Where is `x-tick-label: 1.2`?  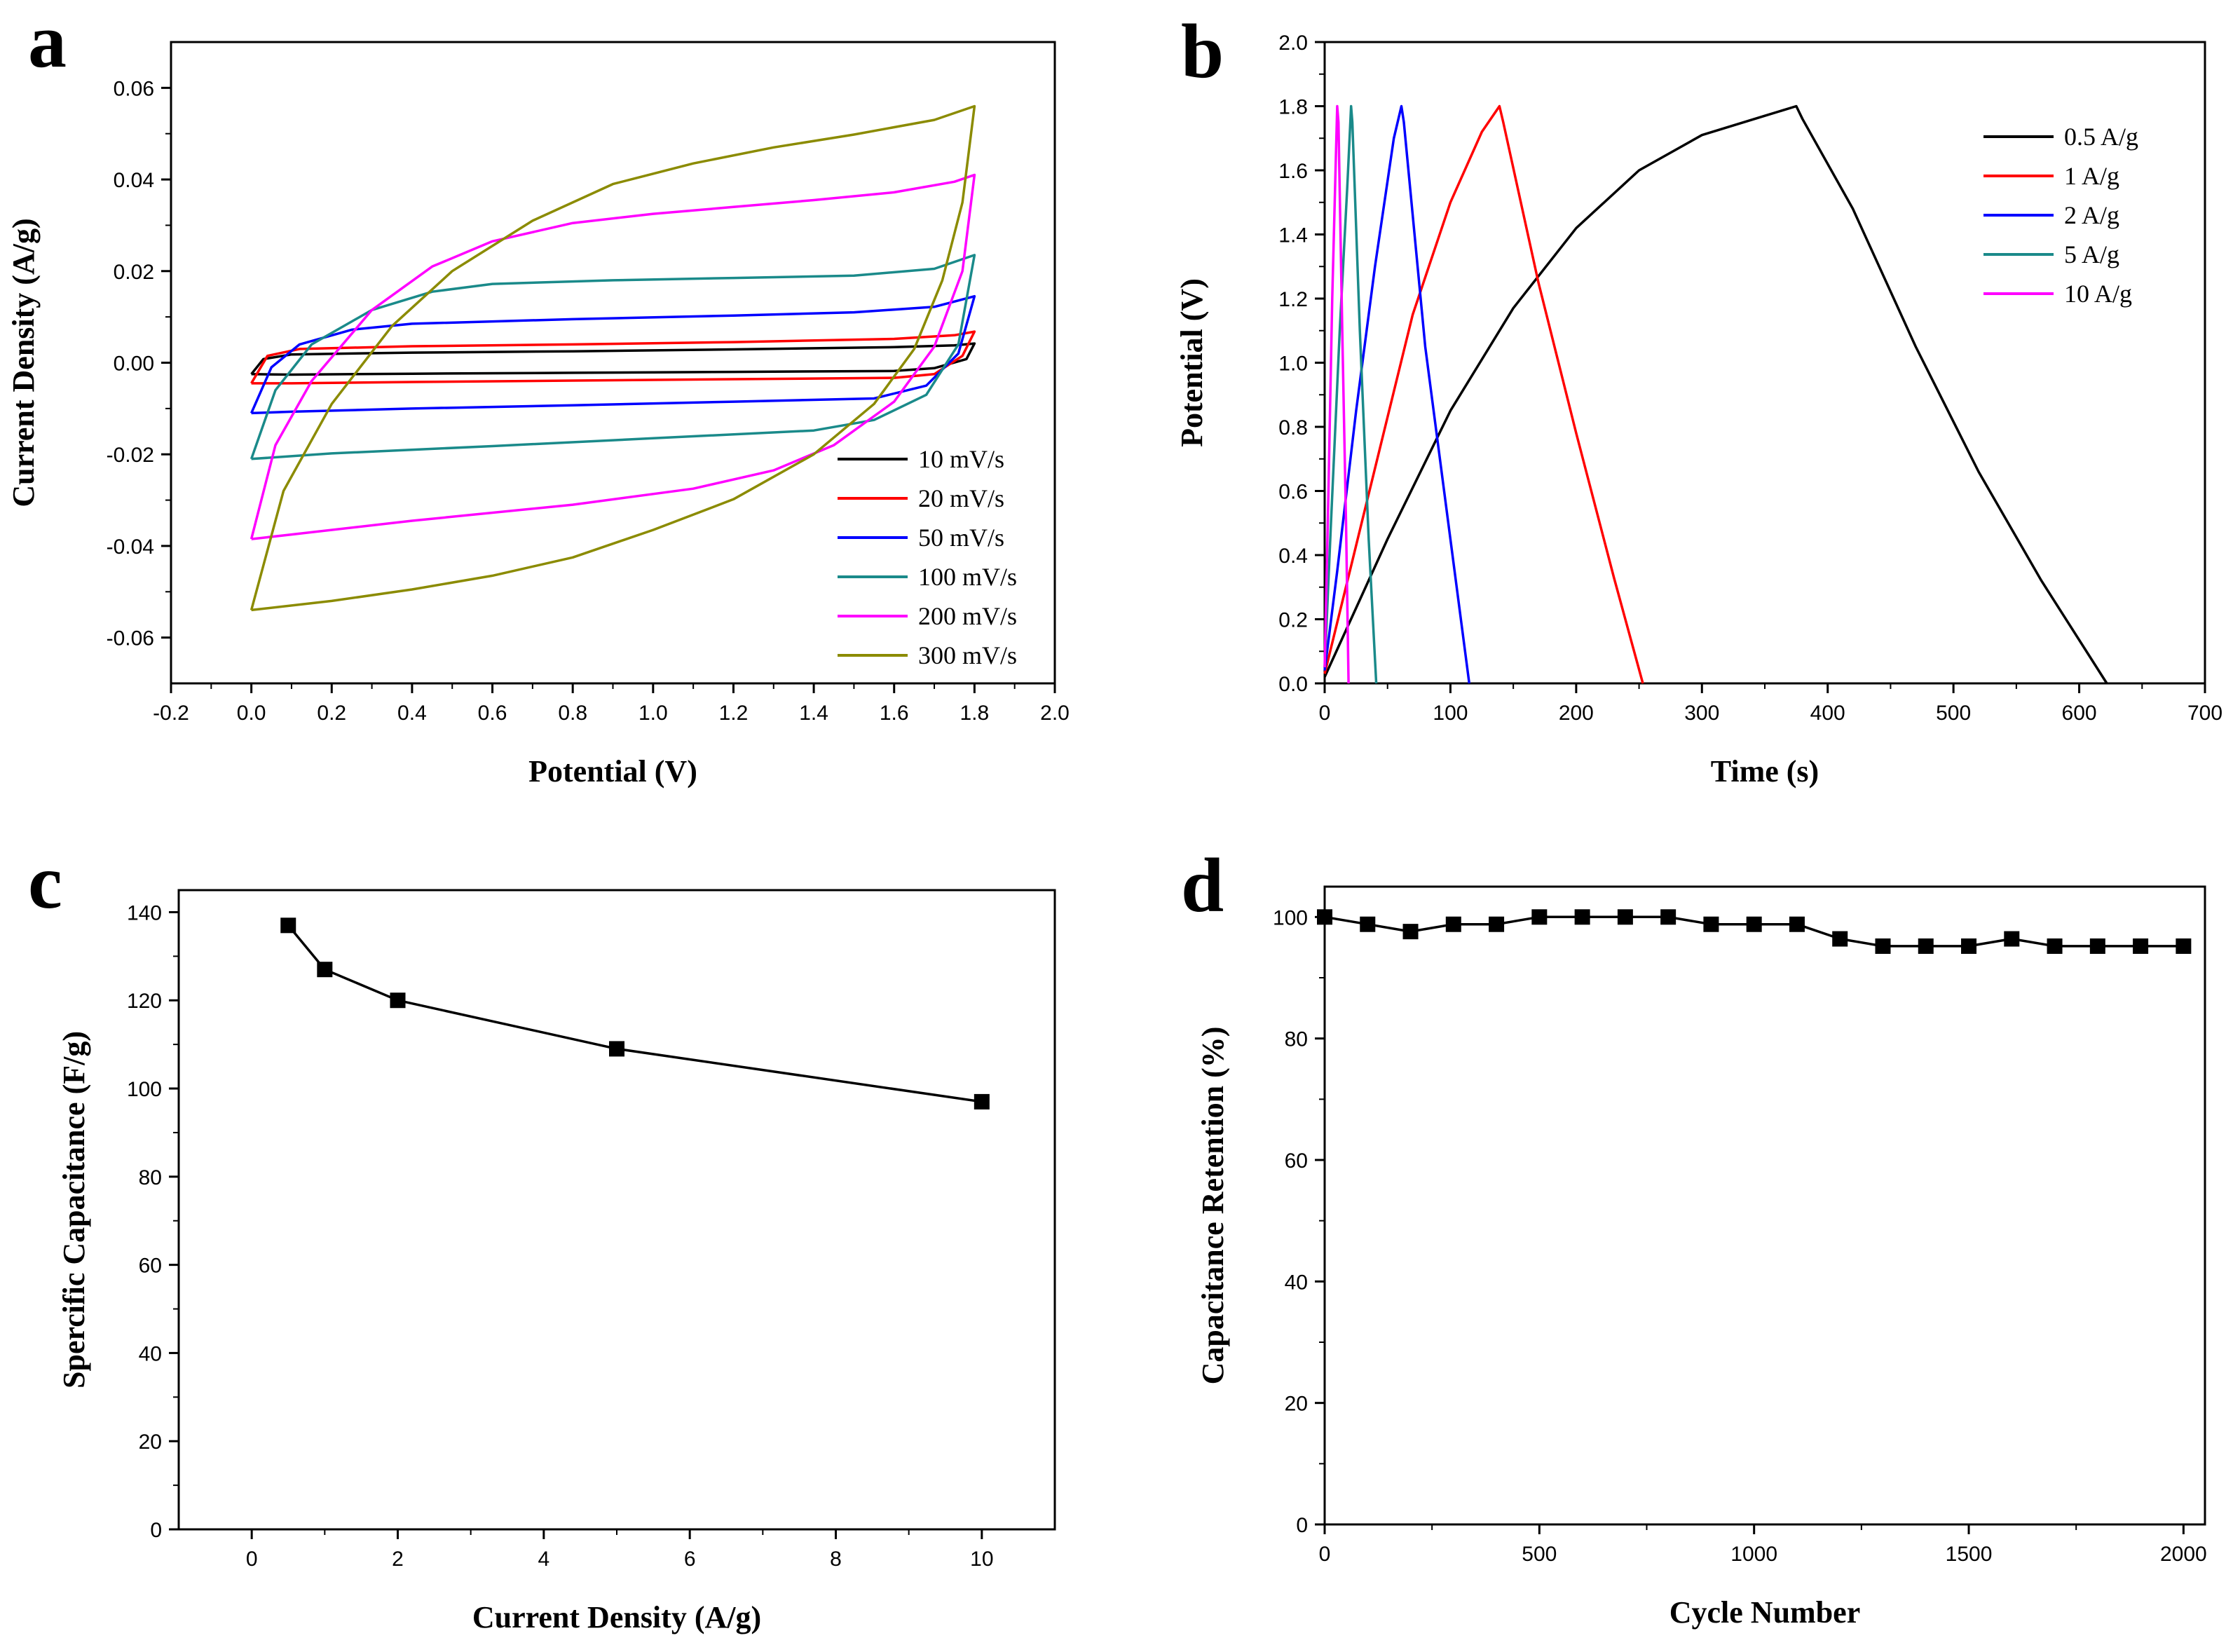
x-tick-label: 1.2 is located at coordinates (734, 714).